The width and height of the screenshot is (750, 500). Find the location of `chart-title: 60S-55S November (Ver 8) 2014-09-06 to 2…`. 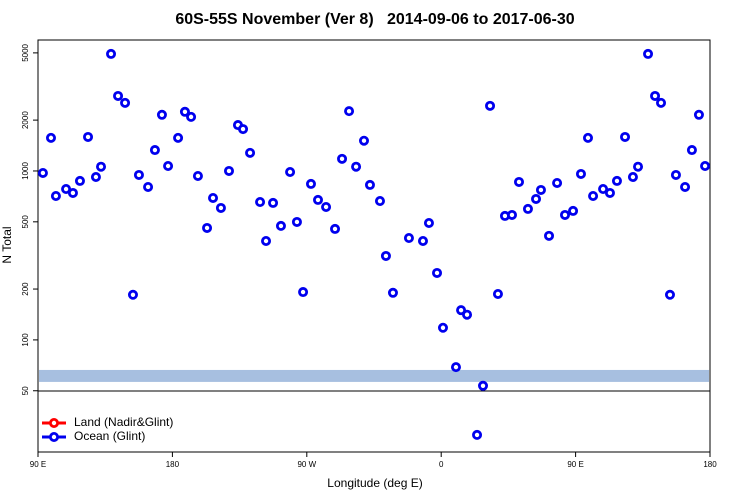

chart-title: 60S-55S November (Ver 8) 2014-09-06 to 2… is located at coordinates (374, 19).